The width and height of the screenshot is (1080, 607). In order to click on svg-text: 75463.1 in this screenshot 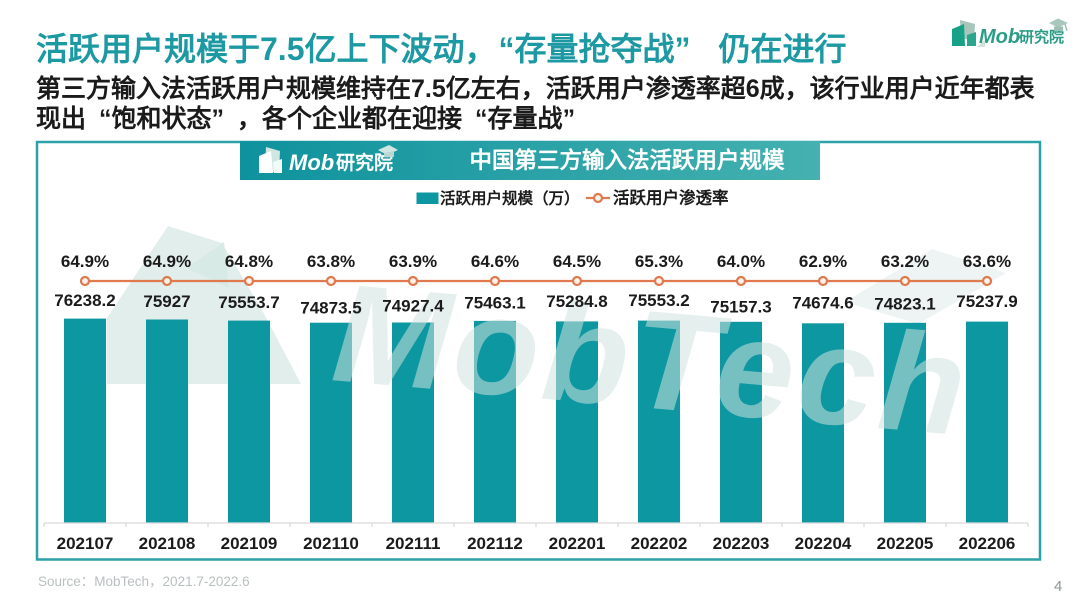, I will do `click(494, 303)`.